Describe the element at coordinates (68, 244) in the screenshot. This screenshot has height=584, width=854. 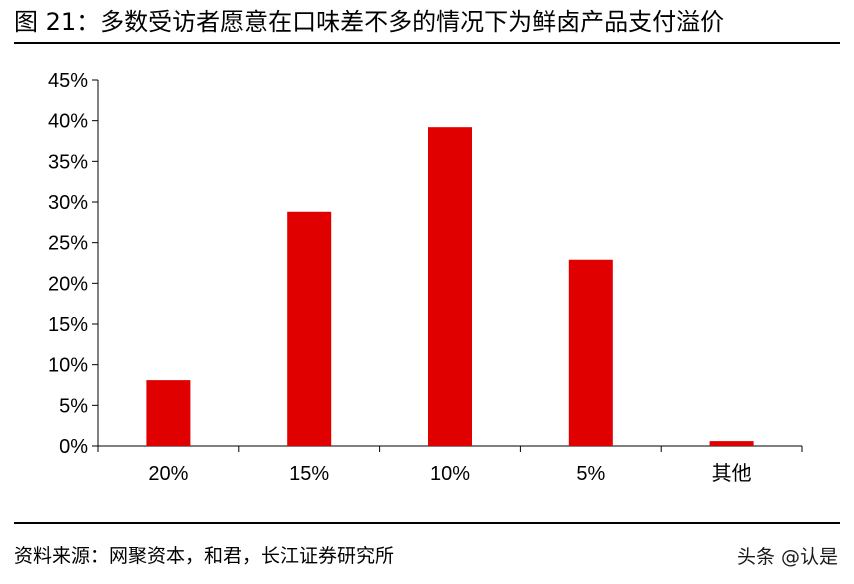
I see `y-tick-label: 25%` at that location.